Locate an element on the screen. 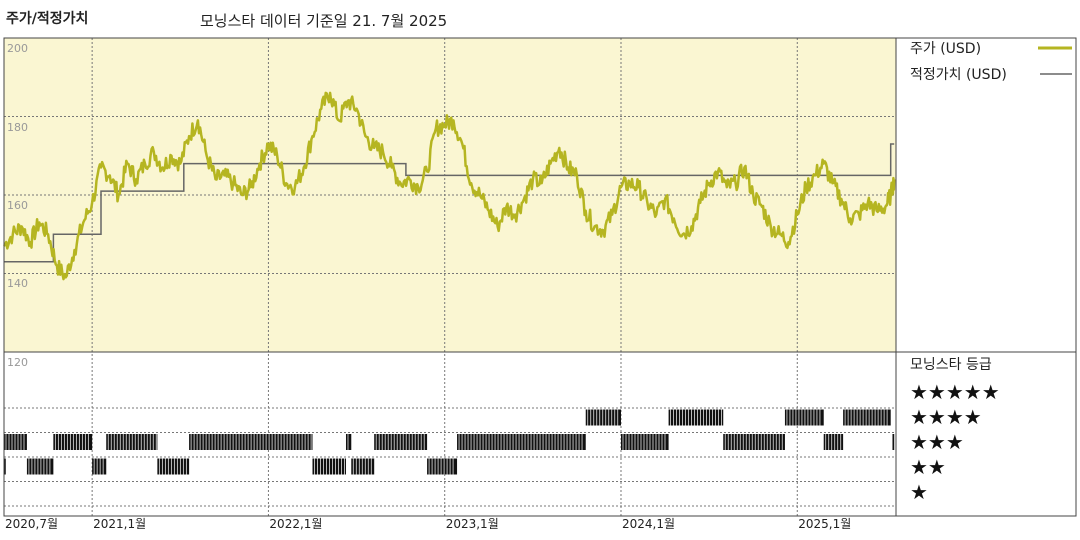 The image size is (1080, 540). y-tick-label: 120 is located at coordinates (17, 362).